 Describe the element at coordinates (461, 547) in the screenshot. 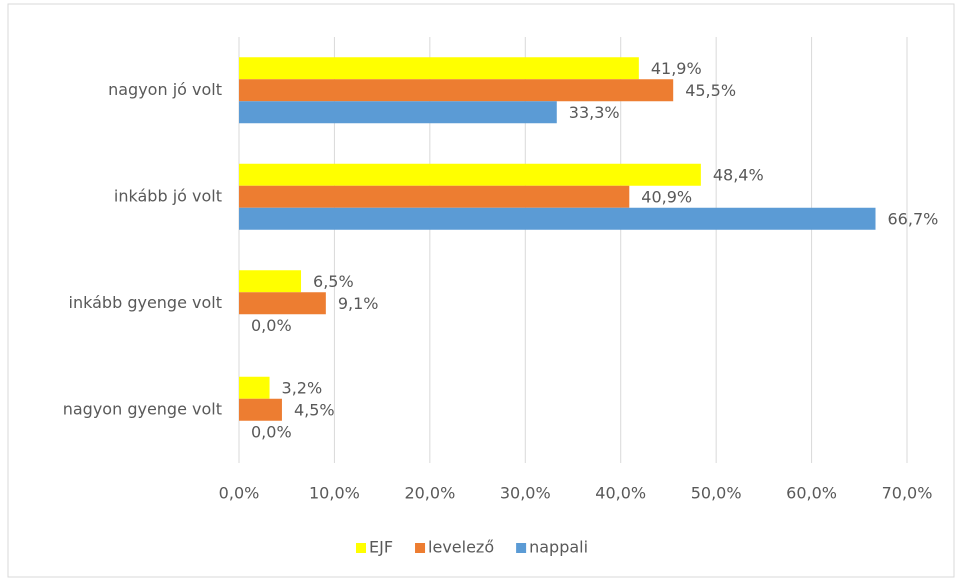

I see `legend-label: levelező` at that location.